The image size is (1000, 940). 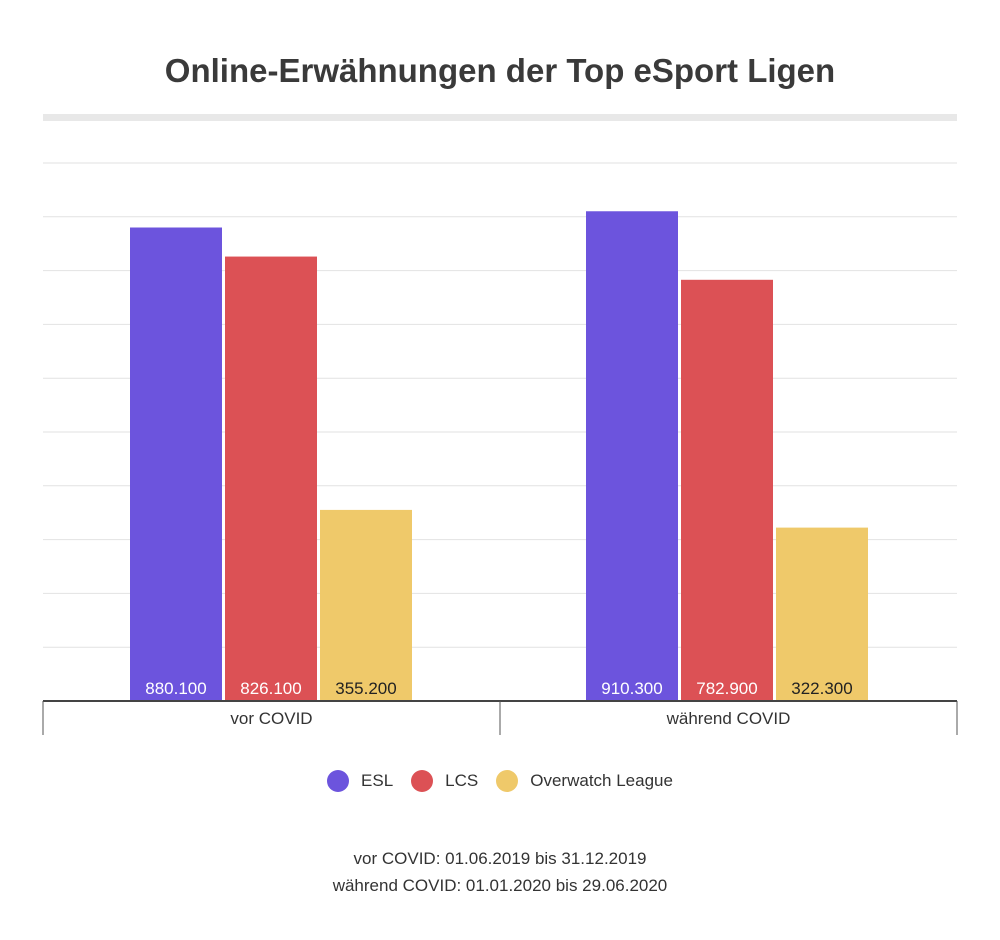 I want to click on data-label-esl: 910.300, so click(x=631, y=688).